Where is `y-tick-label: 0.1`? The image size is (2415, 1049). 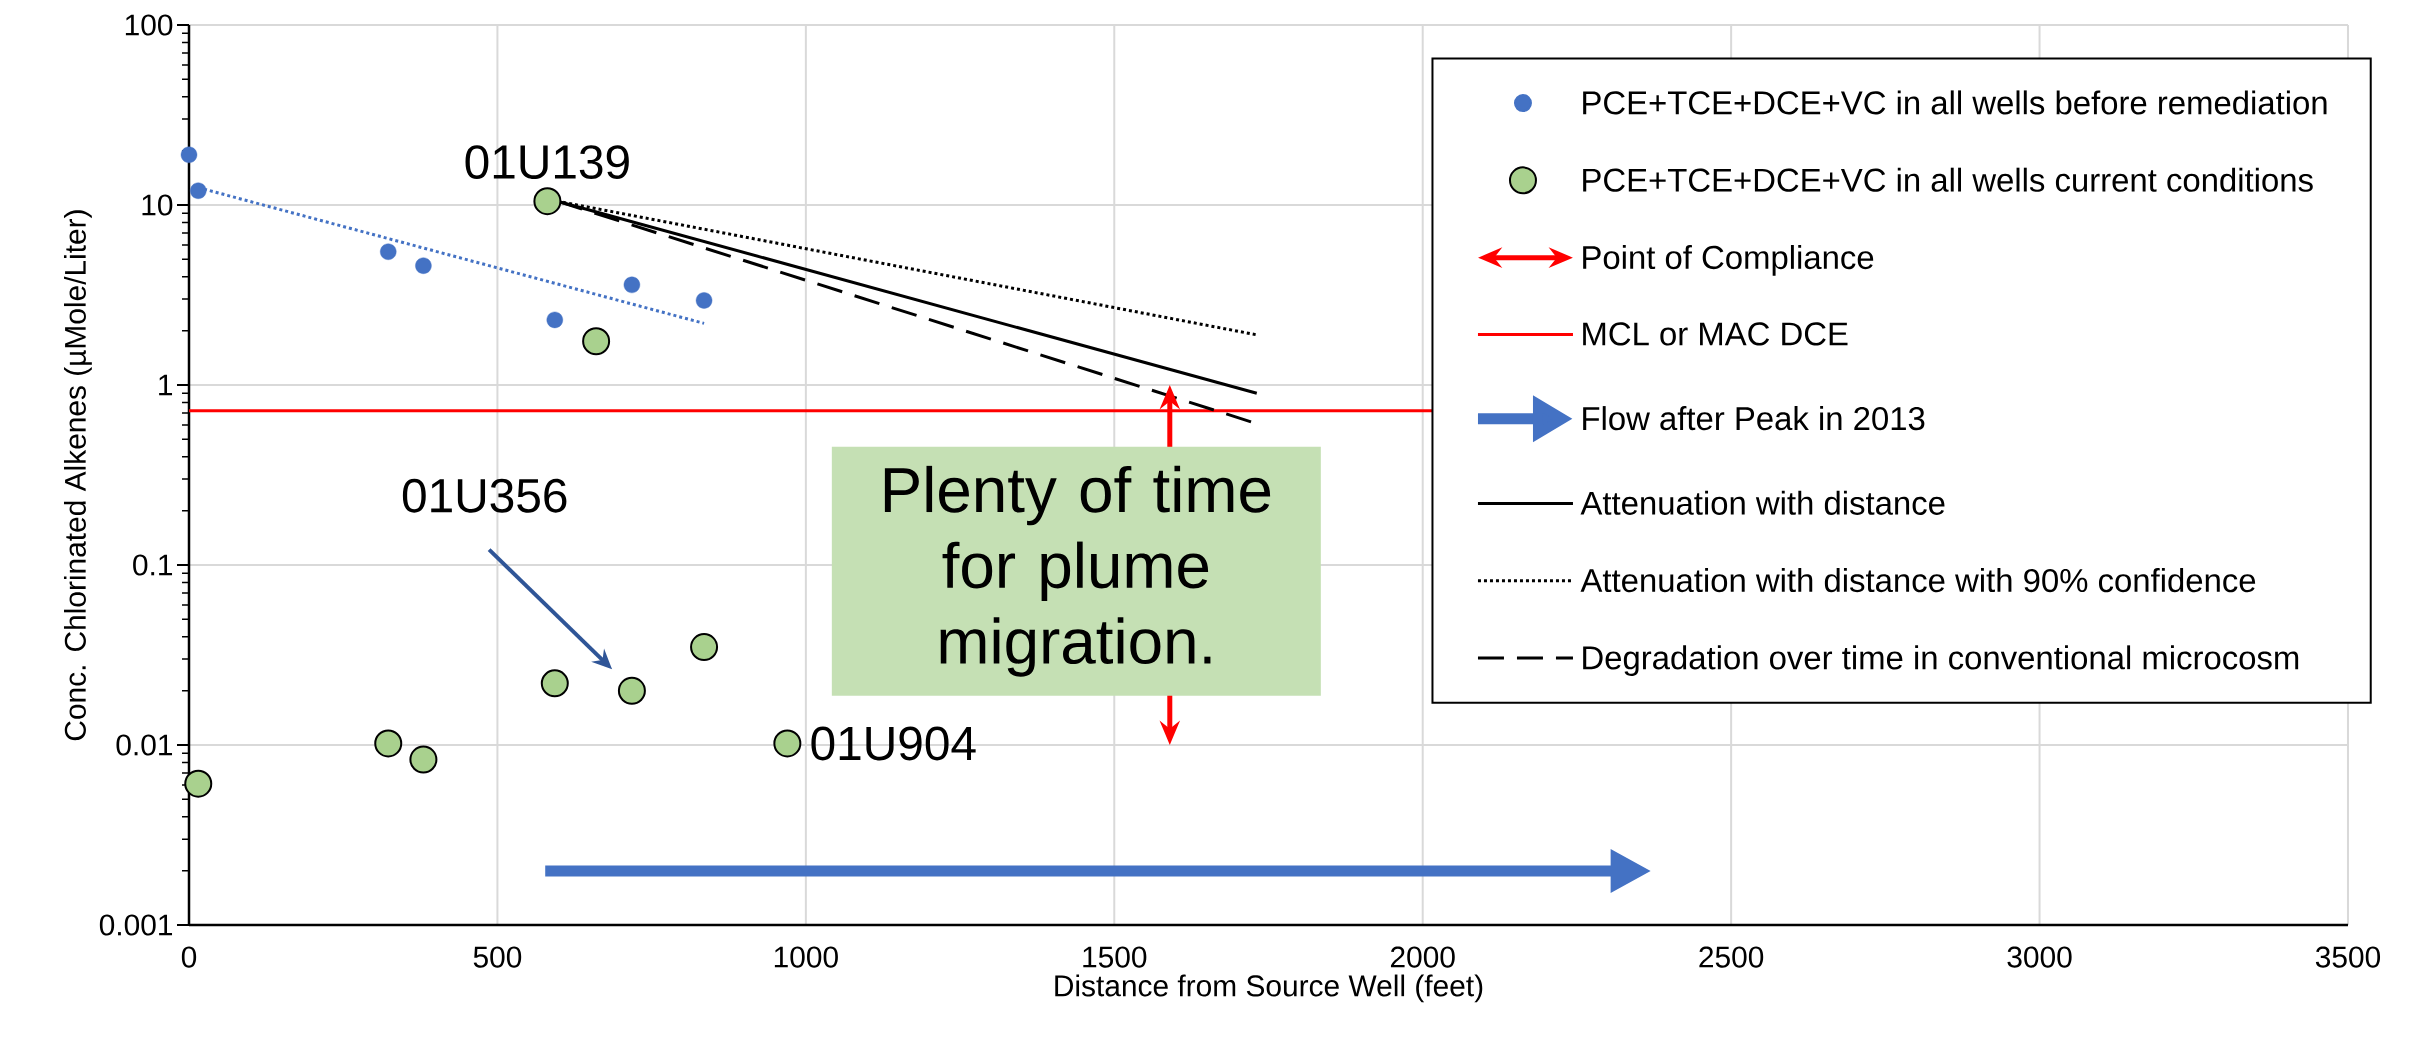 y-tick-label: 0.1 is located at coordinates (153, 565).